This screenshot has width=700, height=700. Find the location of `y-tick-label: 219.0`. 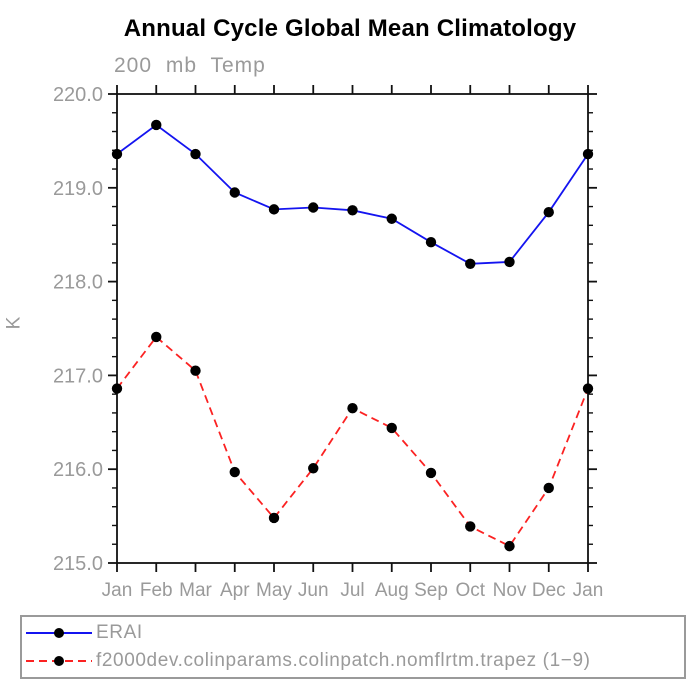

y-tick-label: 219.0 is located at coordinates (78, 189).